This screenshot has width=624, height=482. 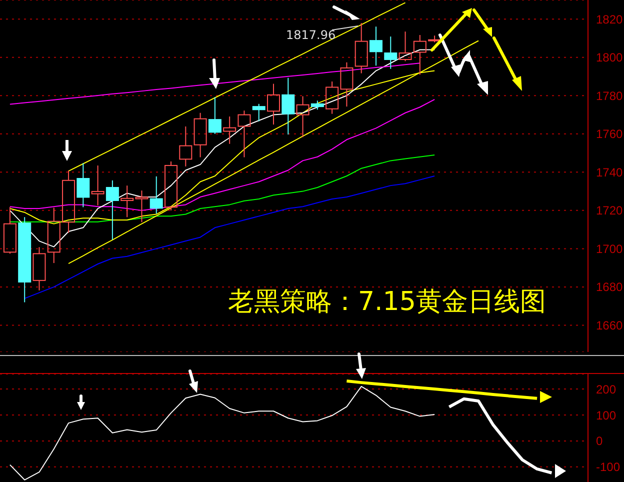 What do you see at coordinates (608, 467) in the screenshot?
I see `y-tick-label: -100` at bounding box center [608, 467].